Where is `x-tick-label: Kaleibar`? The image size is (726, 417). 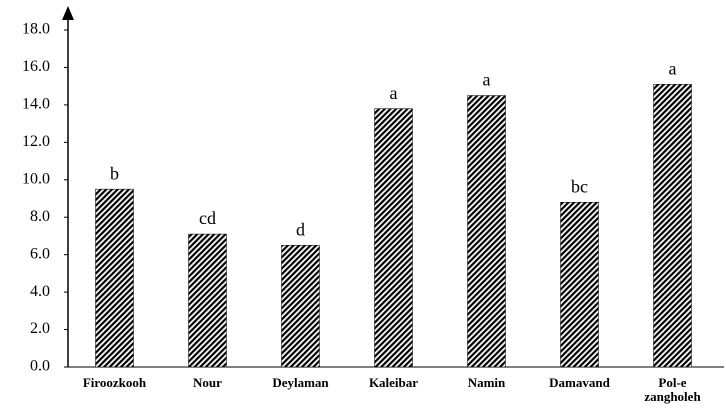 x-tick-label: Kaleibar is located at coordinates (393, 382).